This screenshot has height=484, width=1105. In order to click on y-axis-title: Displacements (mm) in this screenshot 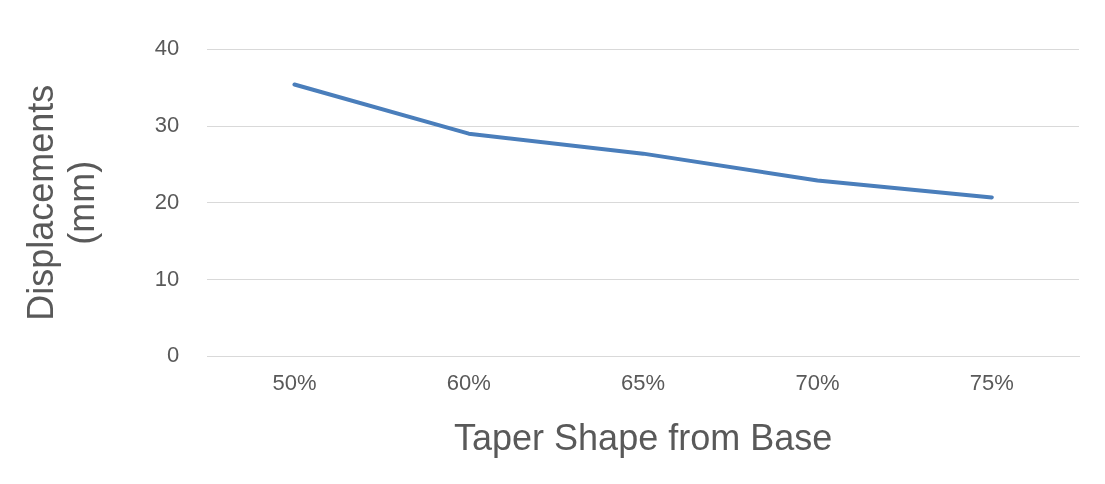, I will do `click(61, 202)`.